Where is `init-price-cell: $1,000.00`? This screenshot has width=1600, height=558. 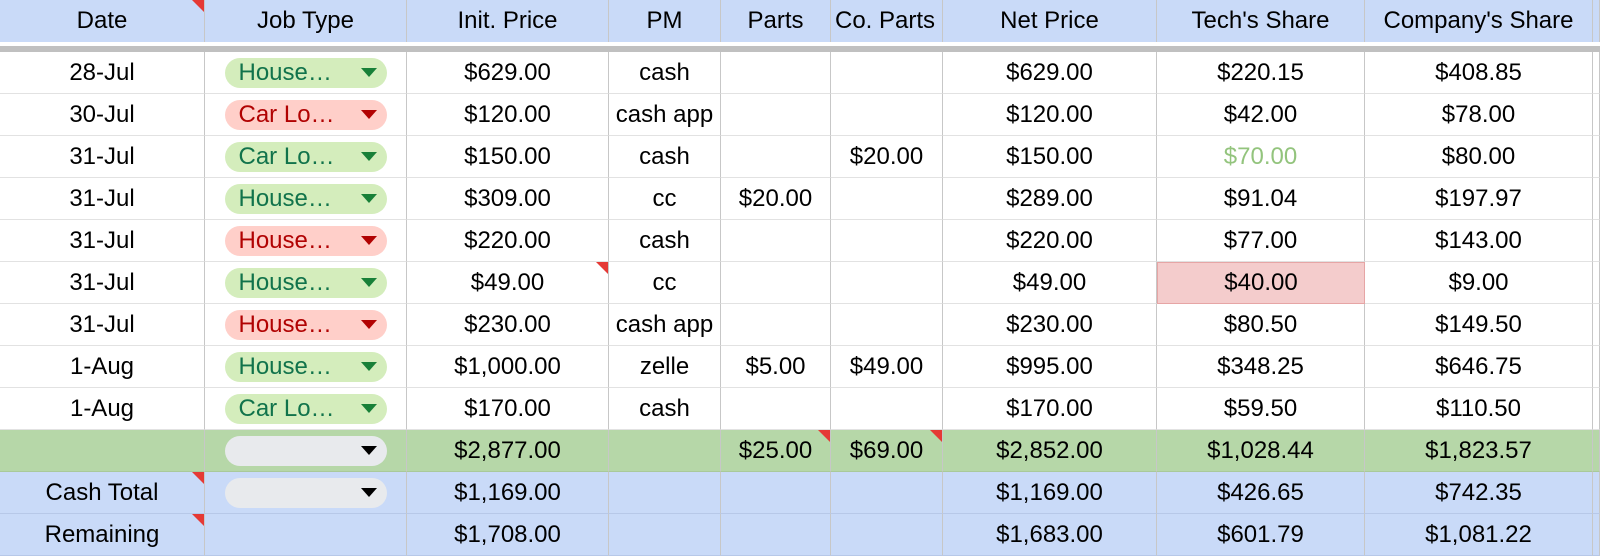 init-price-cell: $1,000.00 is located at coordinates (508, 367).